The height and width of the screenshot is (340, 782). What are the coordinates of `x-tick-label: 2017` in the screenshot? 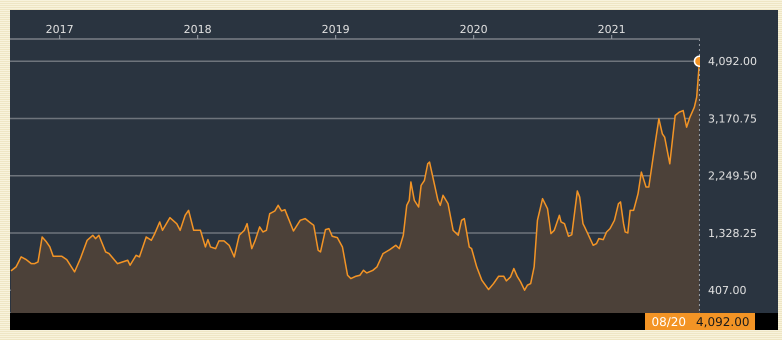 It's located at (60, 29).